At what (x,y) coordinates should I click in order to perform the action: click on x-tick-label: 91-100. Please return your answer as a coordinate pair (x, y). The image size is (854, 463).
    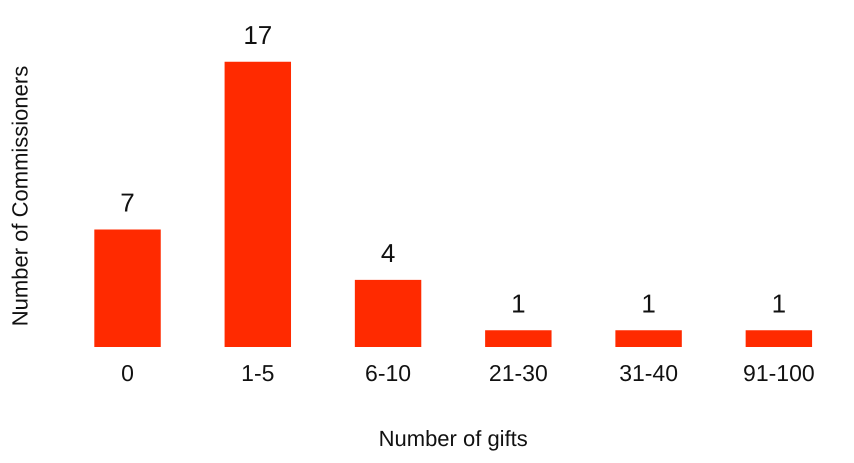
    Looking at the image, I should click on (779, 373).